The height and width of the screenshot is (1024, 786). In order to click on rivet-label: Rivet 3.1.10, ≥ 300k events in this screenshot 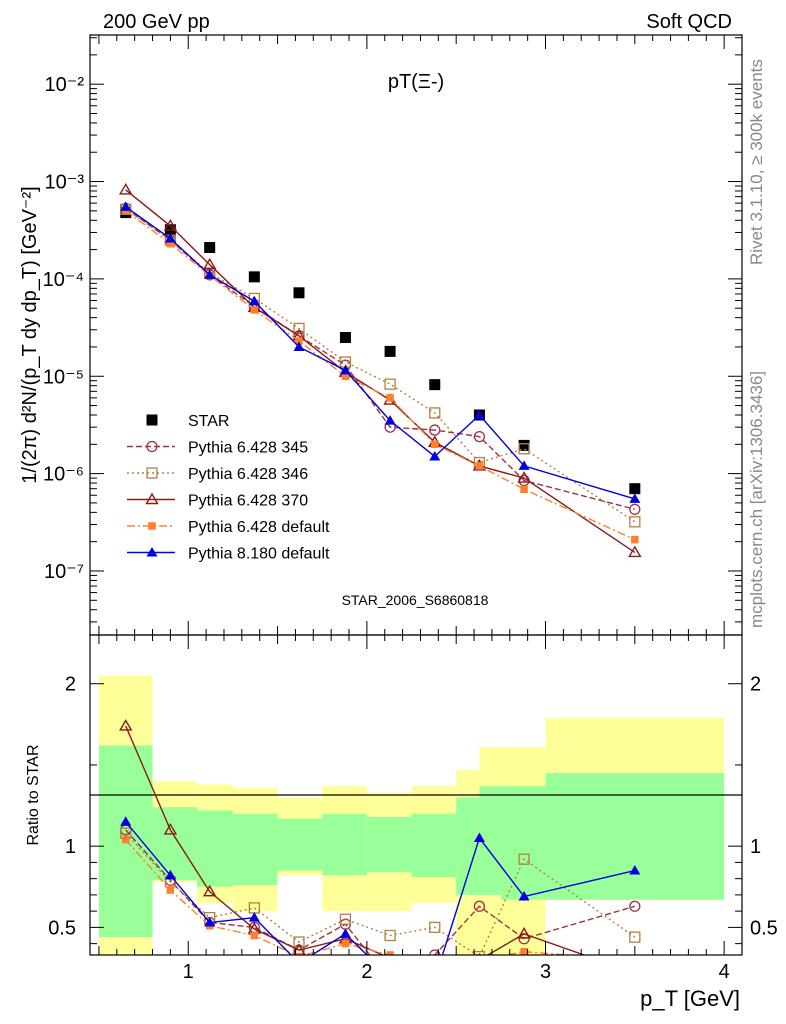, I will do `click(756, 162)`.